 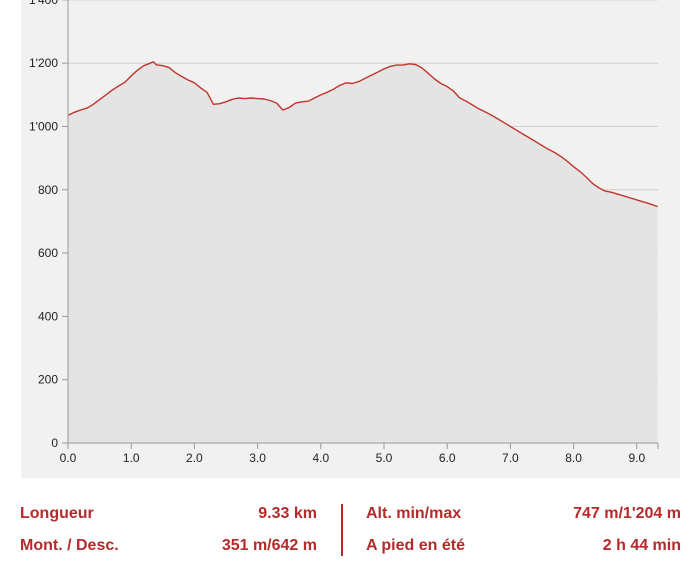 What do you see at coordinates (43, 3) in the screenshot?
I see `y-tick-label: 1'400` at bounding box center [43, 3].